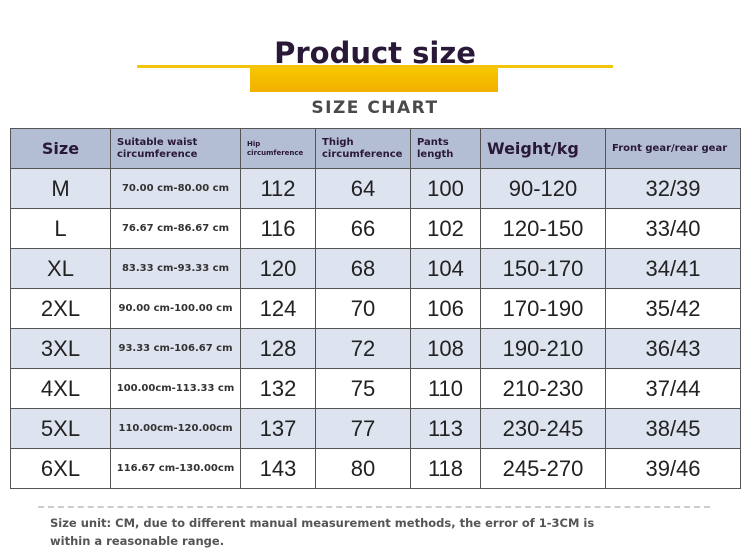 This screenshot has height=557, width=750. I want to click on table-cell: 120-150, so click(543, 228).